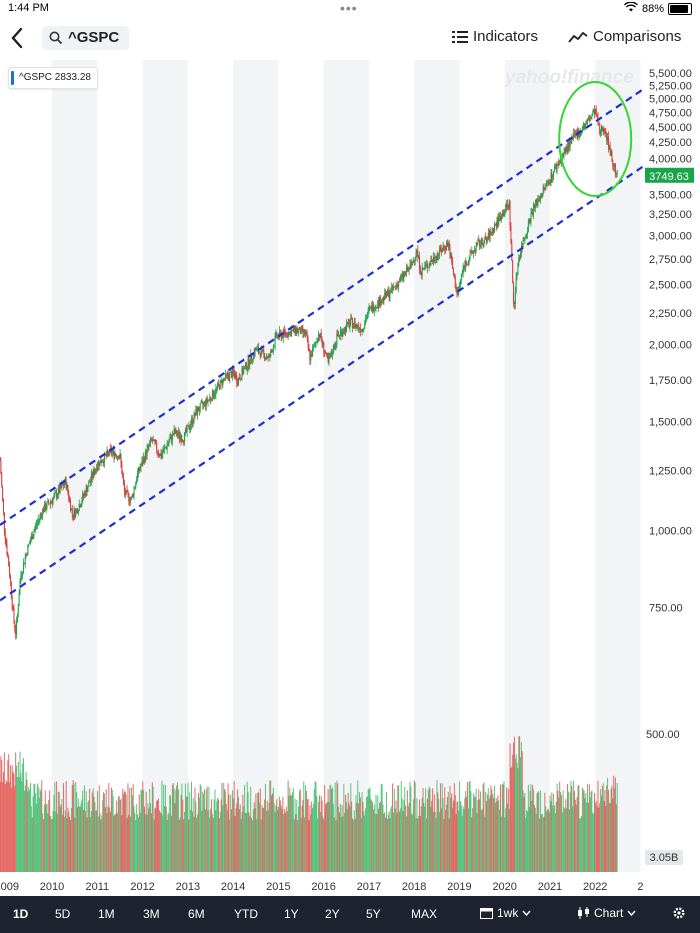  I want to click on indicators-button: Indicators, so click(495, 36).